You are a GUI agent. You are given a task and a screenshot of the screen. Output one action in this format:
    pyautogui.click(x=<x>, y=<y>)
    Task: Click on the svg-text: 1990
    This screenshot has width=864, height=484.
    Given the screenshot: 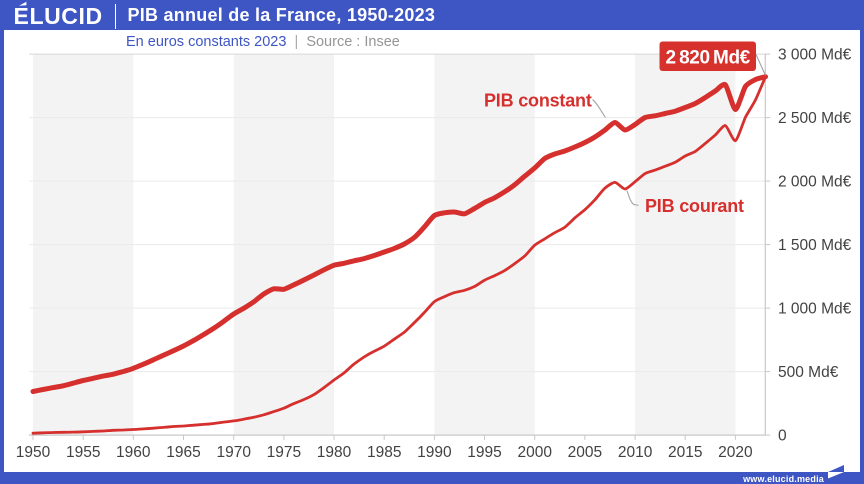 What is the action you would take?
    pyautogui.click(x=434, y=452)
    